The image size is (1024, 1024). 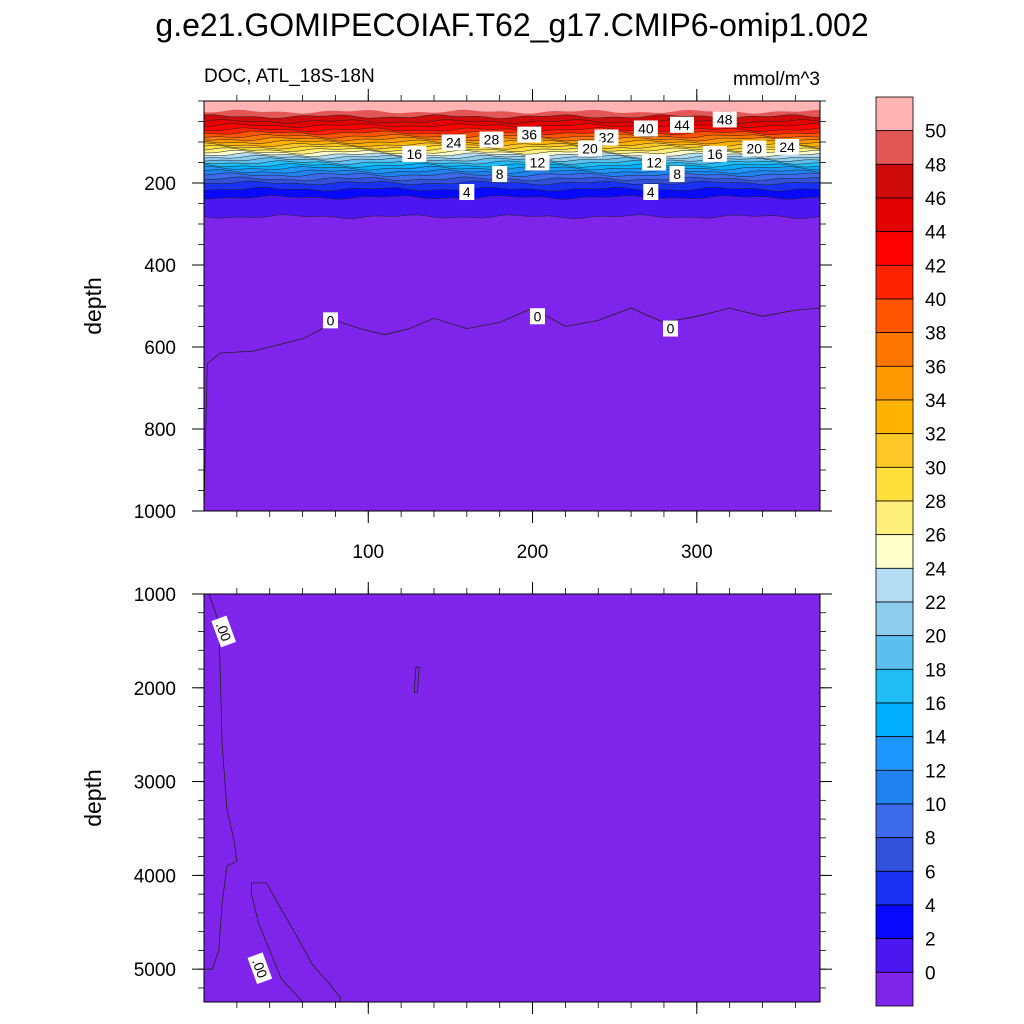 I want to click on contour-label: 8, so click(x=500, y=173).